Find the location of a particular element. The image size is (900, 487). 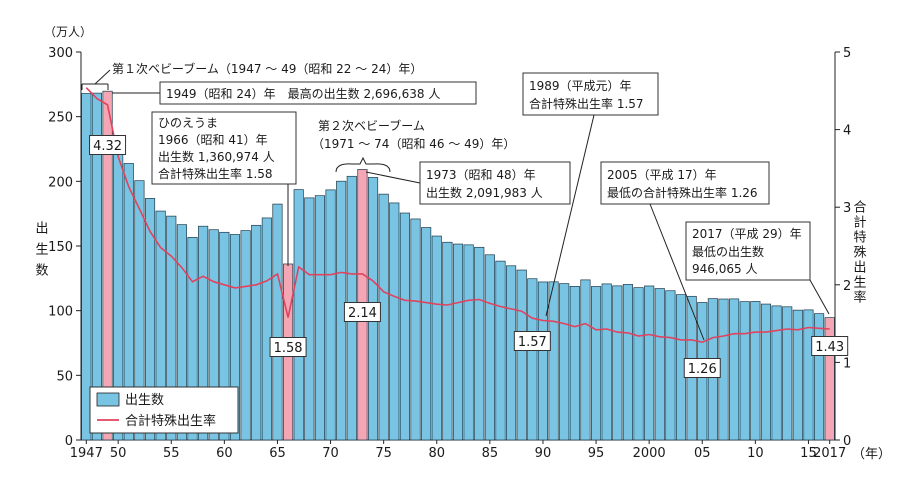

y-unit-label: （万人） is located at coordinates (68, 32).